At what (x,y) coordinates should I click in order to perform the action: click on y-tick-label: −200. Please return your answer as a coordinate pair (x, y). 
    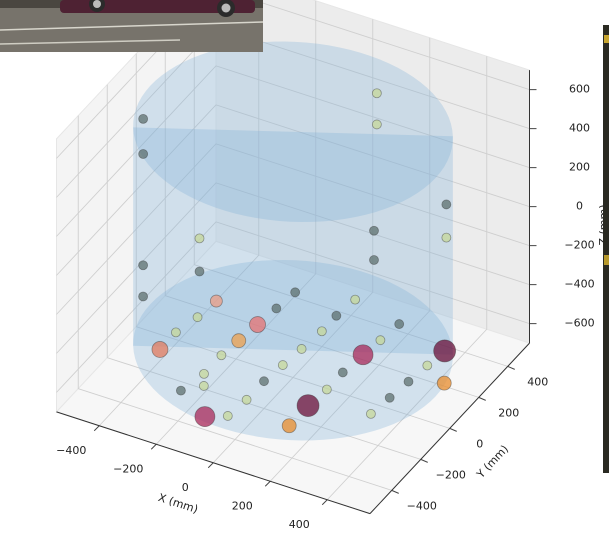
    Looking at the image, I should click on (451, 474).